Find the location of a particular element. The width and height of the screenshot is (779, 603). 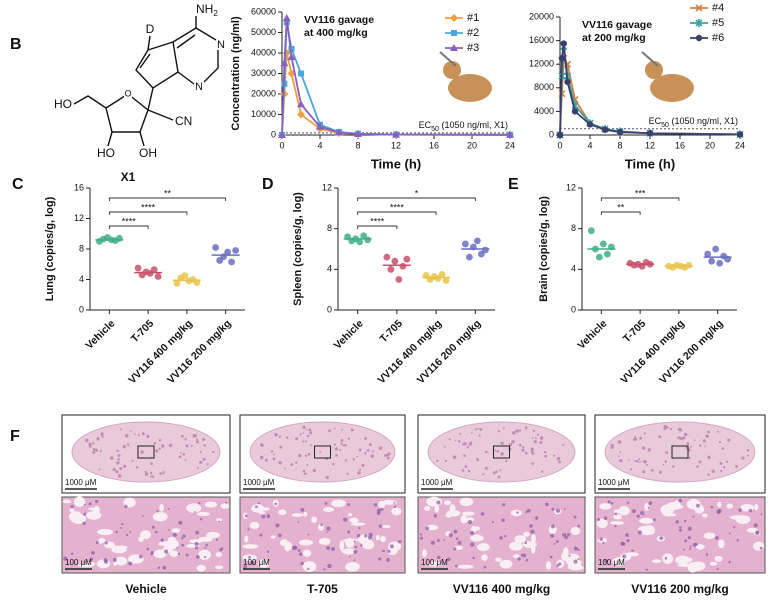

significance-label: **** is located at coordinates (377, 221).